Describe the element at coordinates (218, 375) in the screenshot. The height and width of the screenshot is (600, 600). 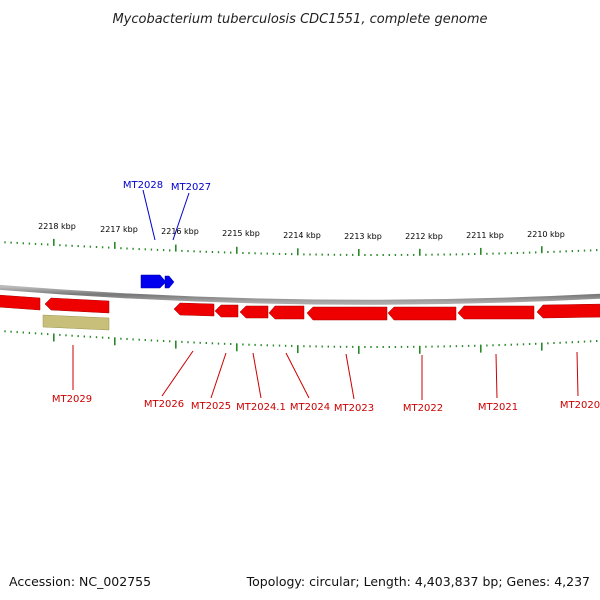
I see `leader-line-mt2025` at that location.